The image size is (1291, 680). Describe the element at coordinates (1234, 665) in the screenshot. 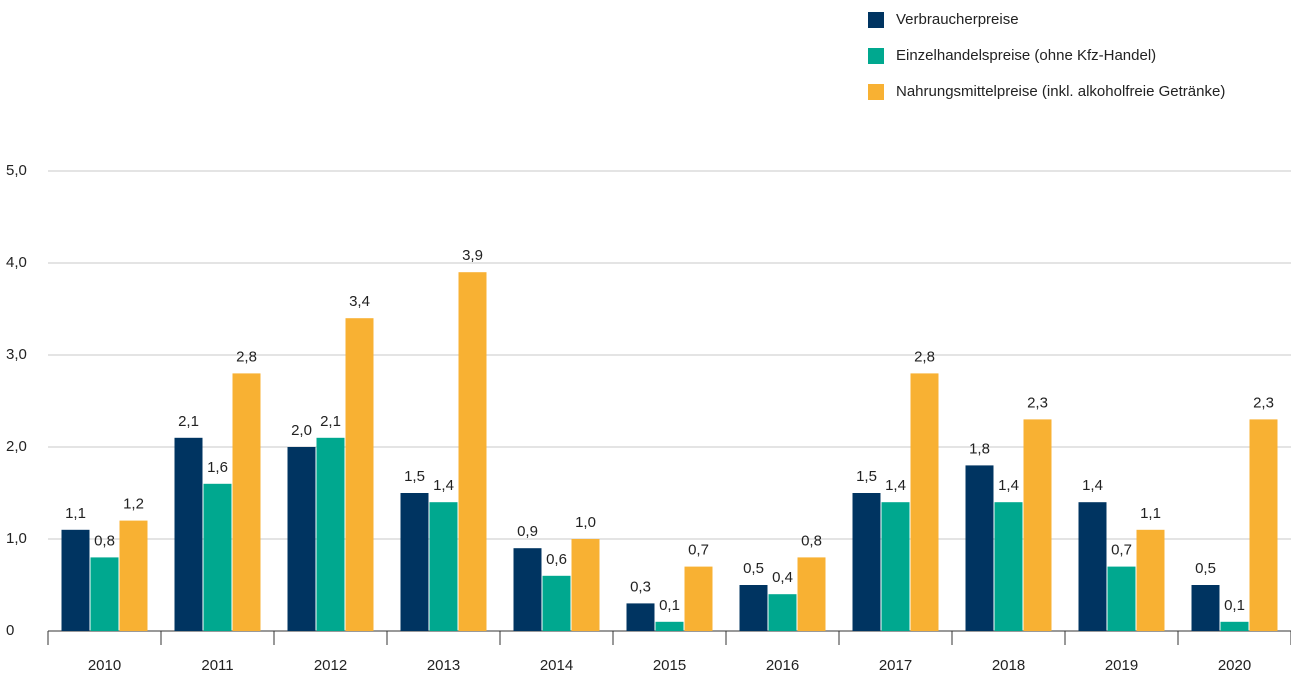

I see `x-tick-label: 2020` at that location.